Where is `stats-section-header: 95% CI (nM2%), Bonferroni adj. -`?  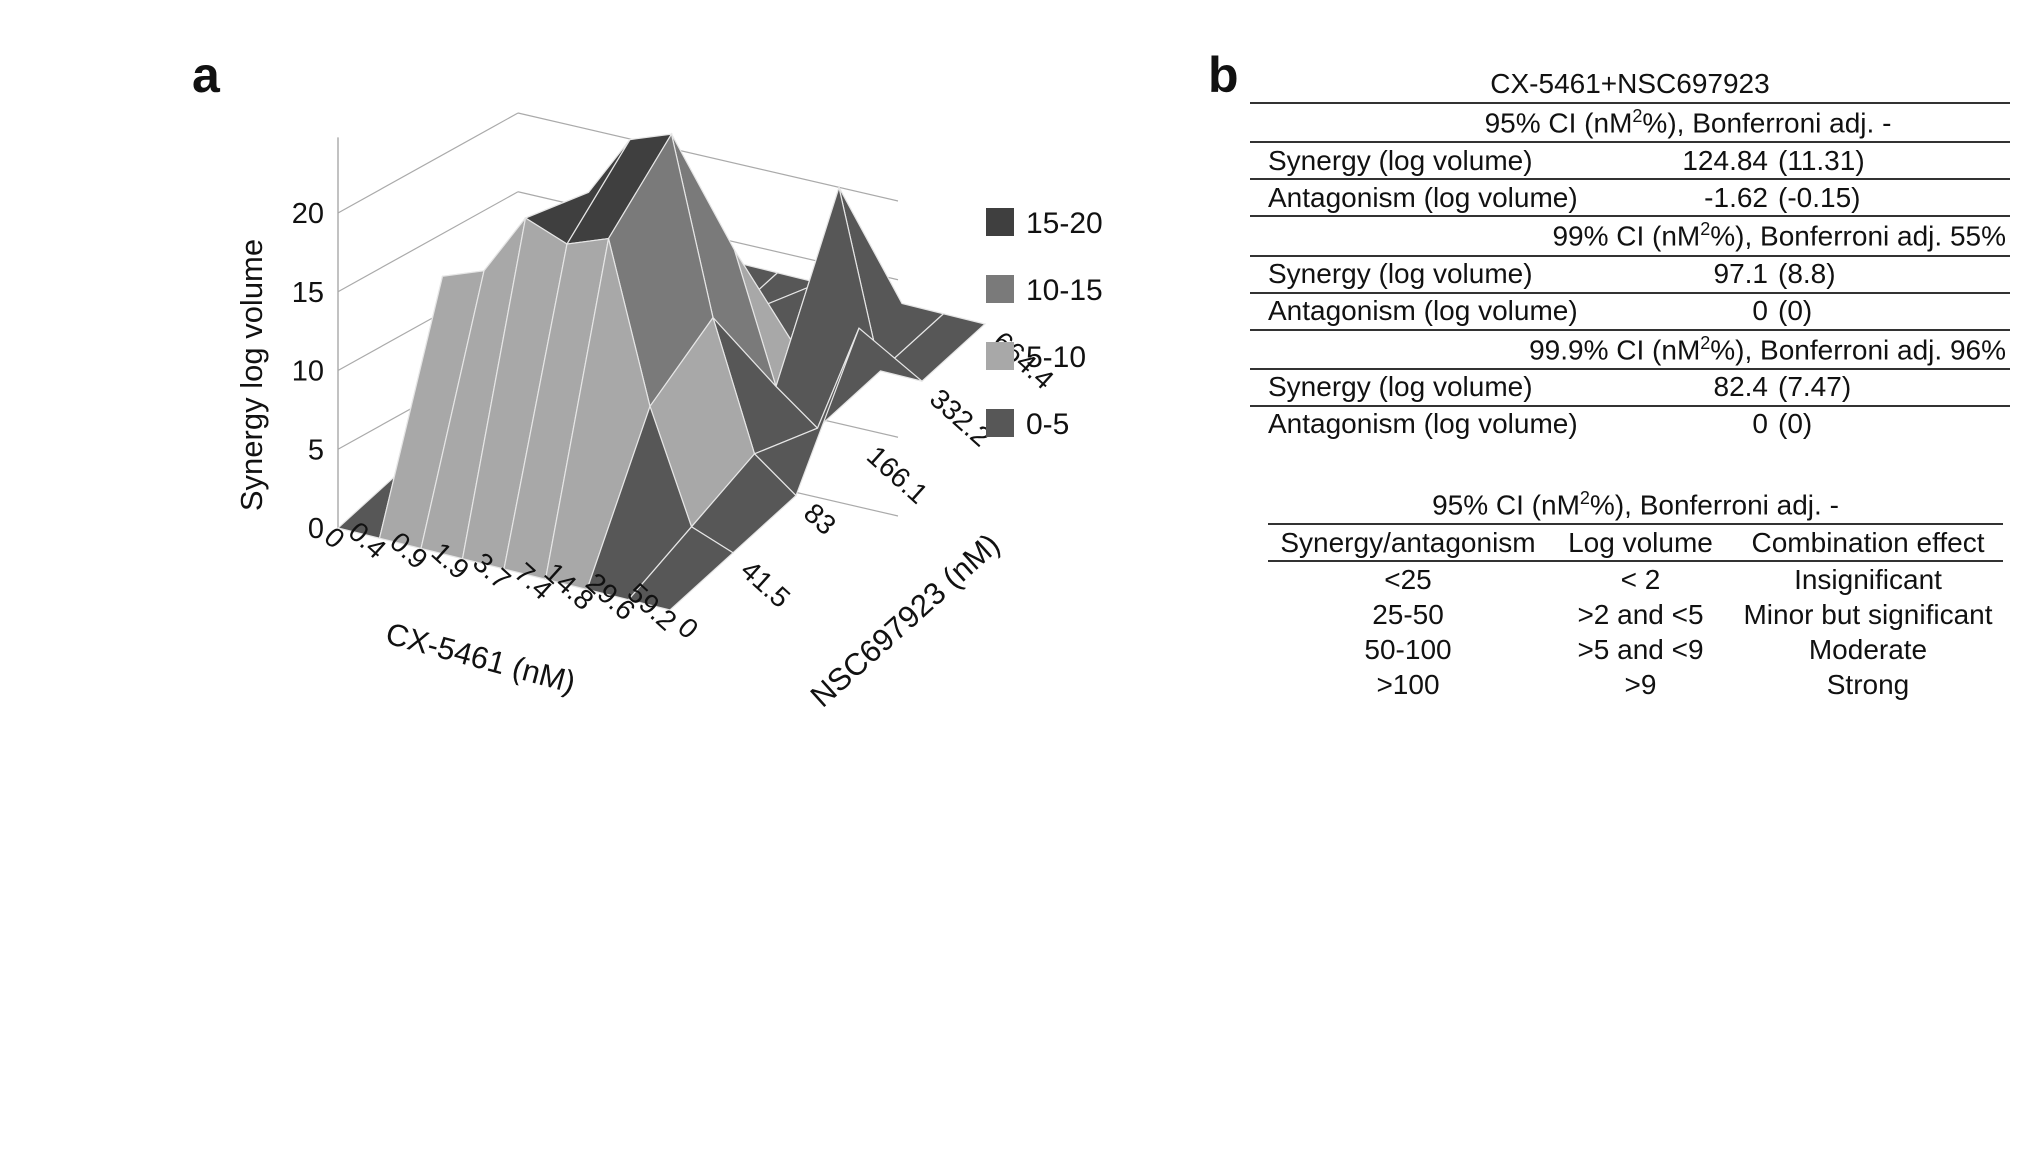
stats-section-header: 95% CI (nM2%), Bonferroni adj. - is located at coordinates (1630, 124).